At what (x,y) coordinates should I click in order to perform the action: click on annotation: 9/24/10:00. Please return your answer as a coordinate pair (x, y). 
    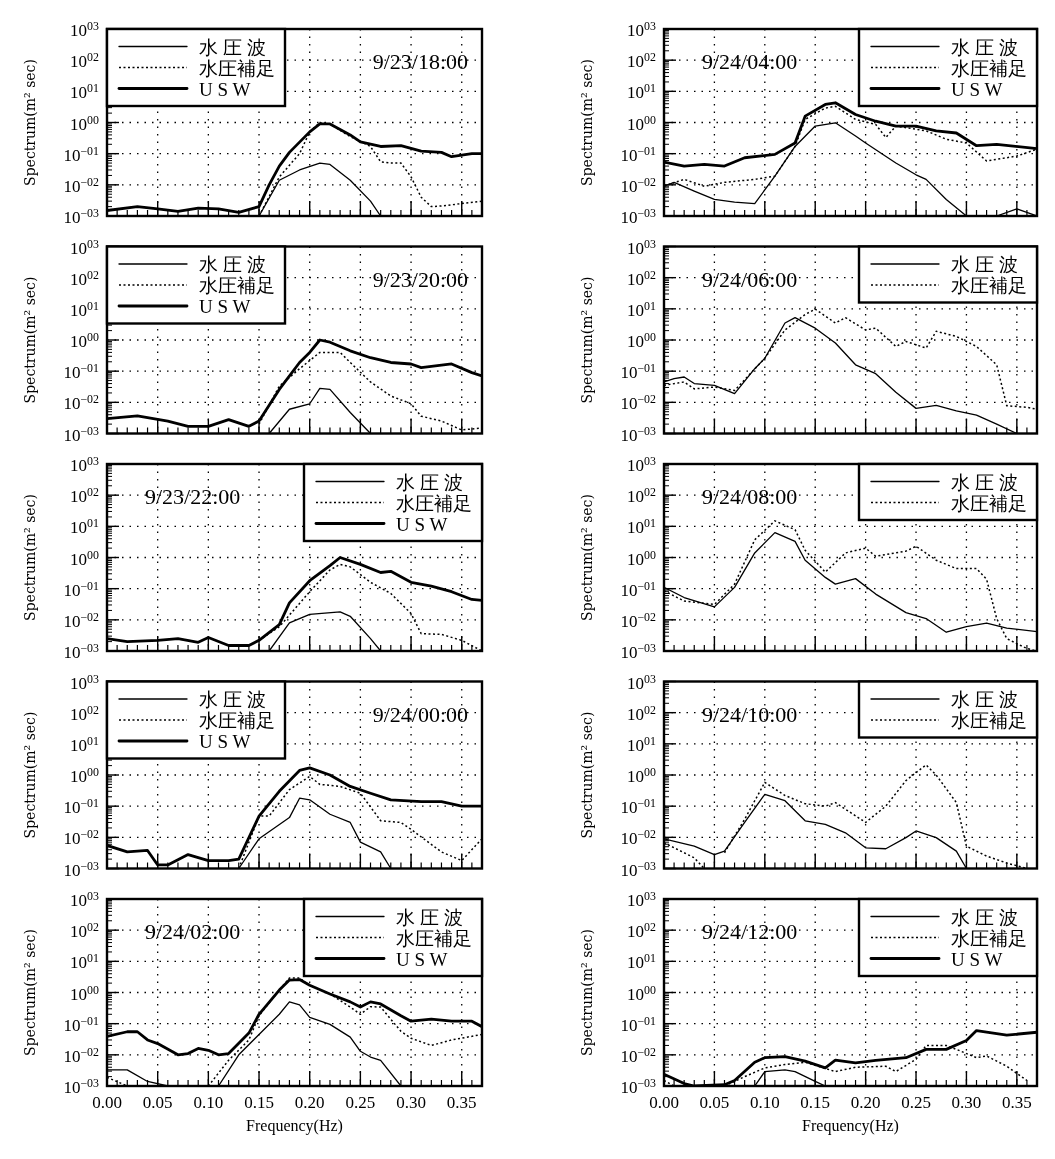
    Looking at the image, I should click on (750, 714).